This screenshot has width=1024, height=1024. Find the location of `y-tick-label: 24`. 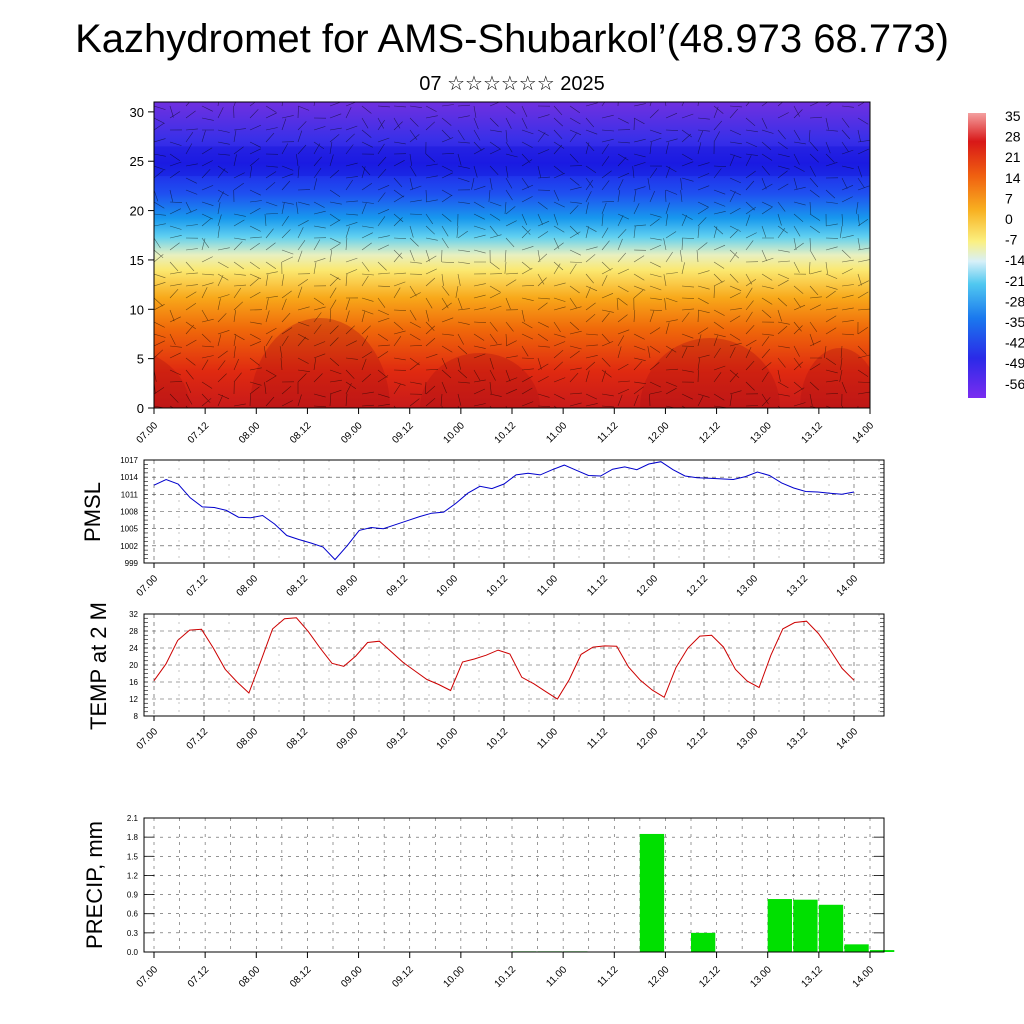

y-tick-label: 24 is located at coordinates (133, 648).